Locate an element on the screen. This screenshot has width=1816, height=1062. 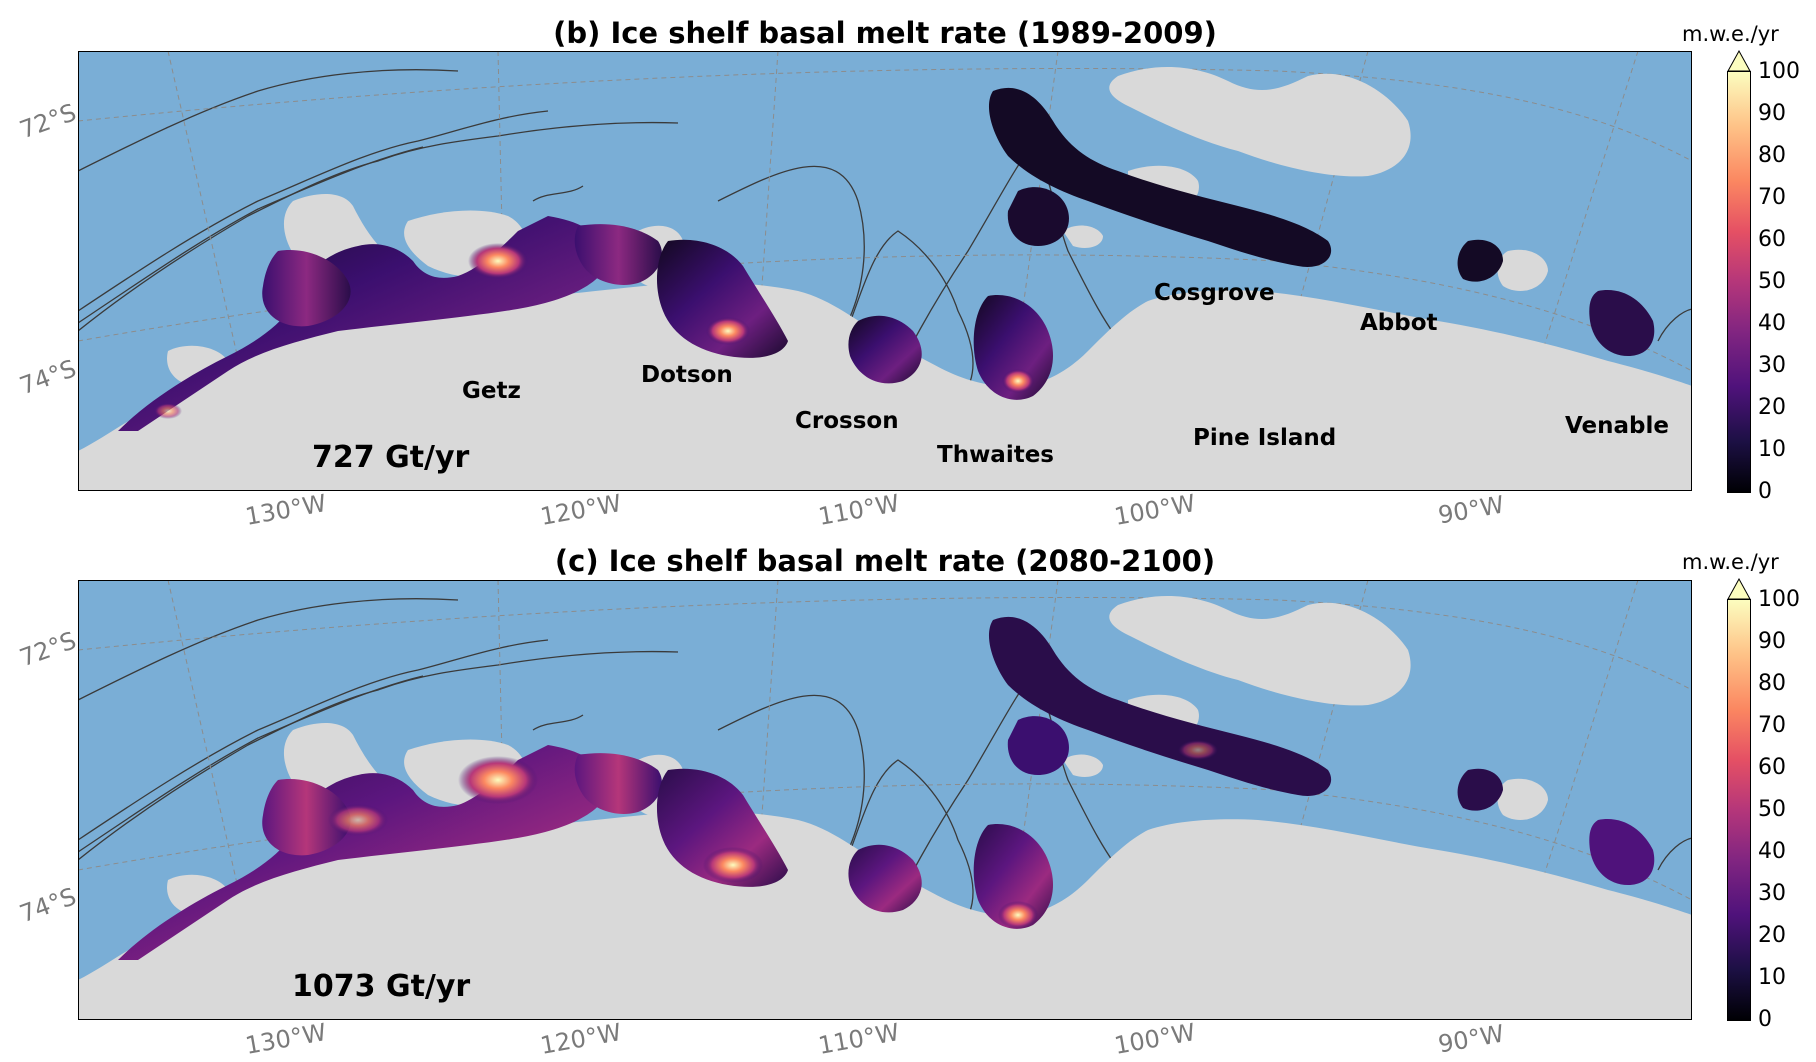
total-melt-label: 1073 Gt/yr is located at coordinates (381, 986).